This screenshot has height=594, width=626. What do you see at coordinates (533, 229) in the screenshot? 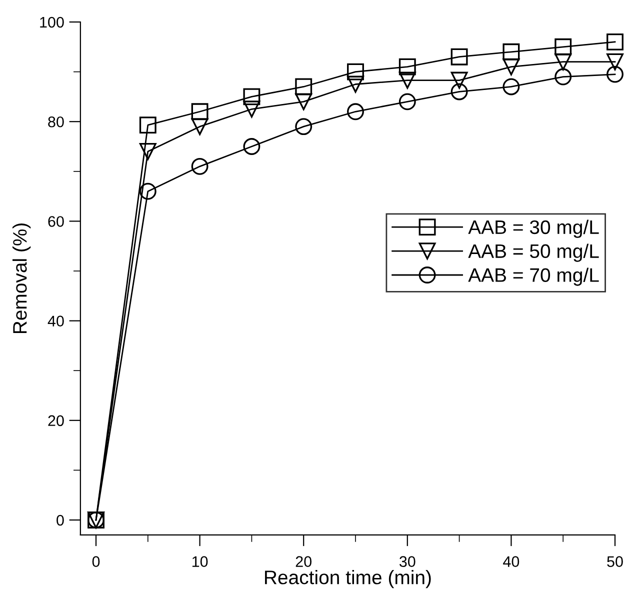
I see `legend-label: AAB = 30 mg/L` at bounding box center [533, 229].